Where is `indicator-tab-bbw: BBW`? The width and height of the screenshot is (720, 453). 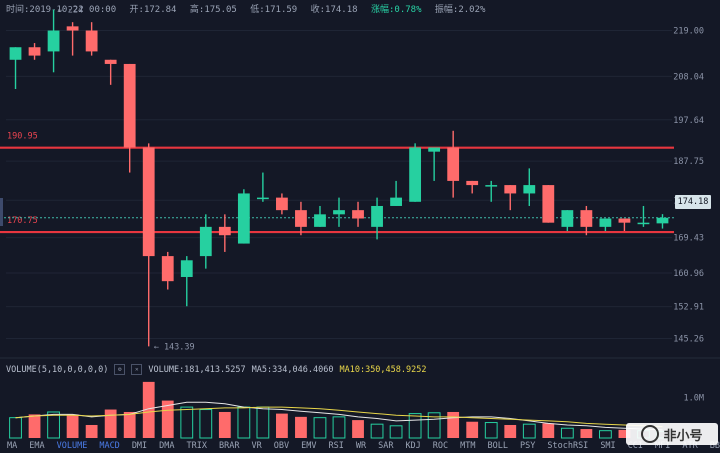 indicator-tab-bbw: BBW is located at coordinates (714, 446).